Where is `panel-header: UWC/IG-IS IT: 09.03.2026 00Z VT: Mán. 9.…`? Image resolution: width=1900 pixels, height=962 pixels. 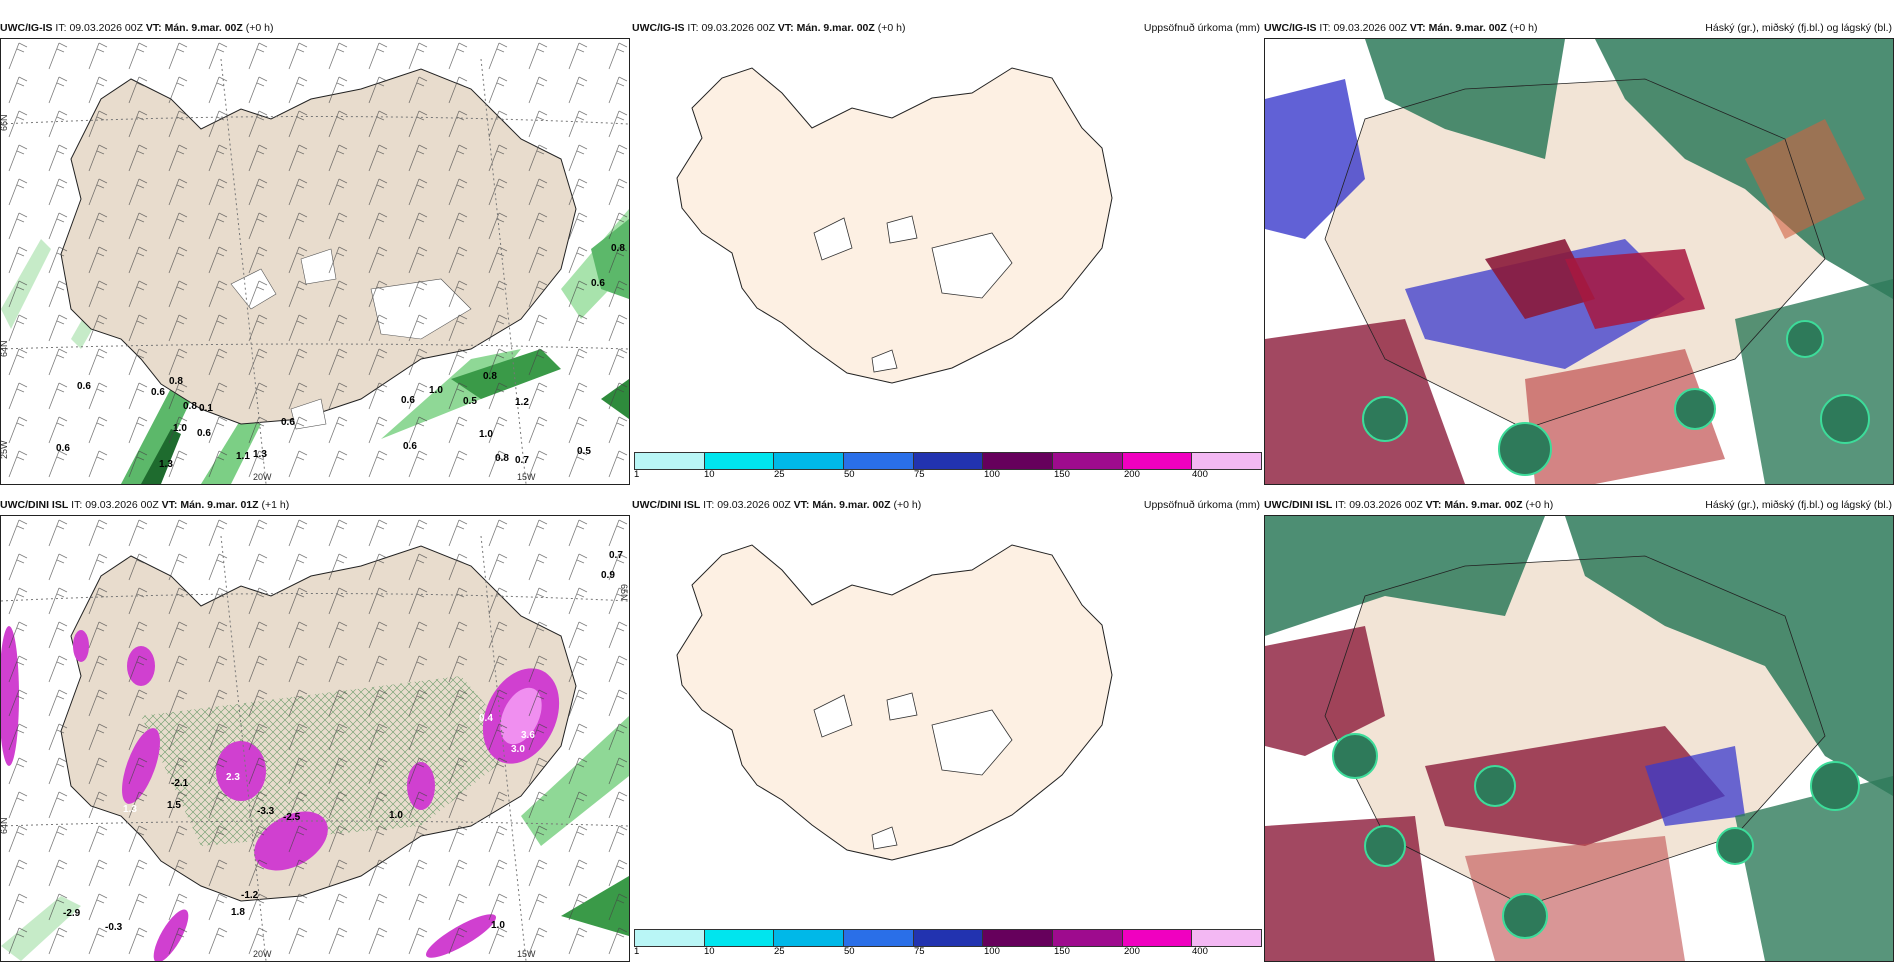
panel-header: UWC/IG-IS IT: 09.03.2026 00Z VT: Mán. 9.… is located at coordinates (315, 28).